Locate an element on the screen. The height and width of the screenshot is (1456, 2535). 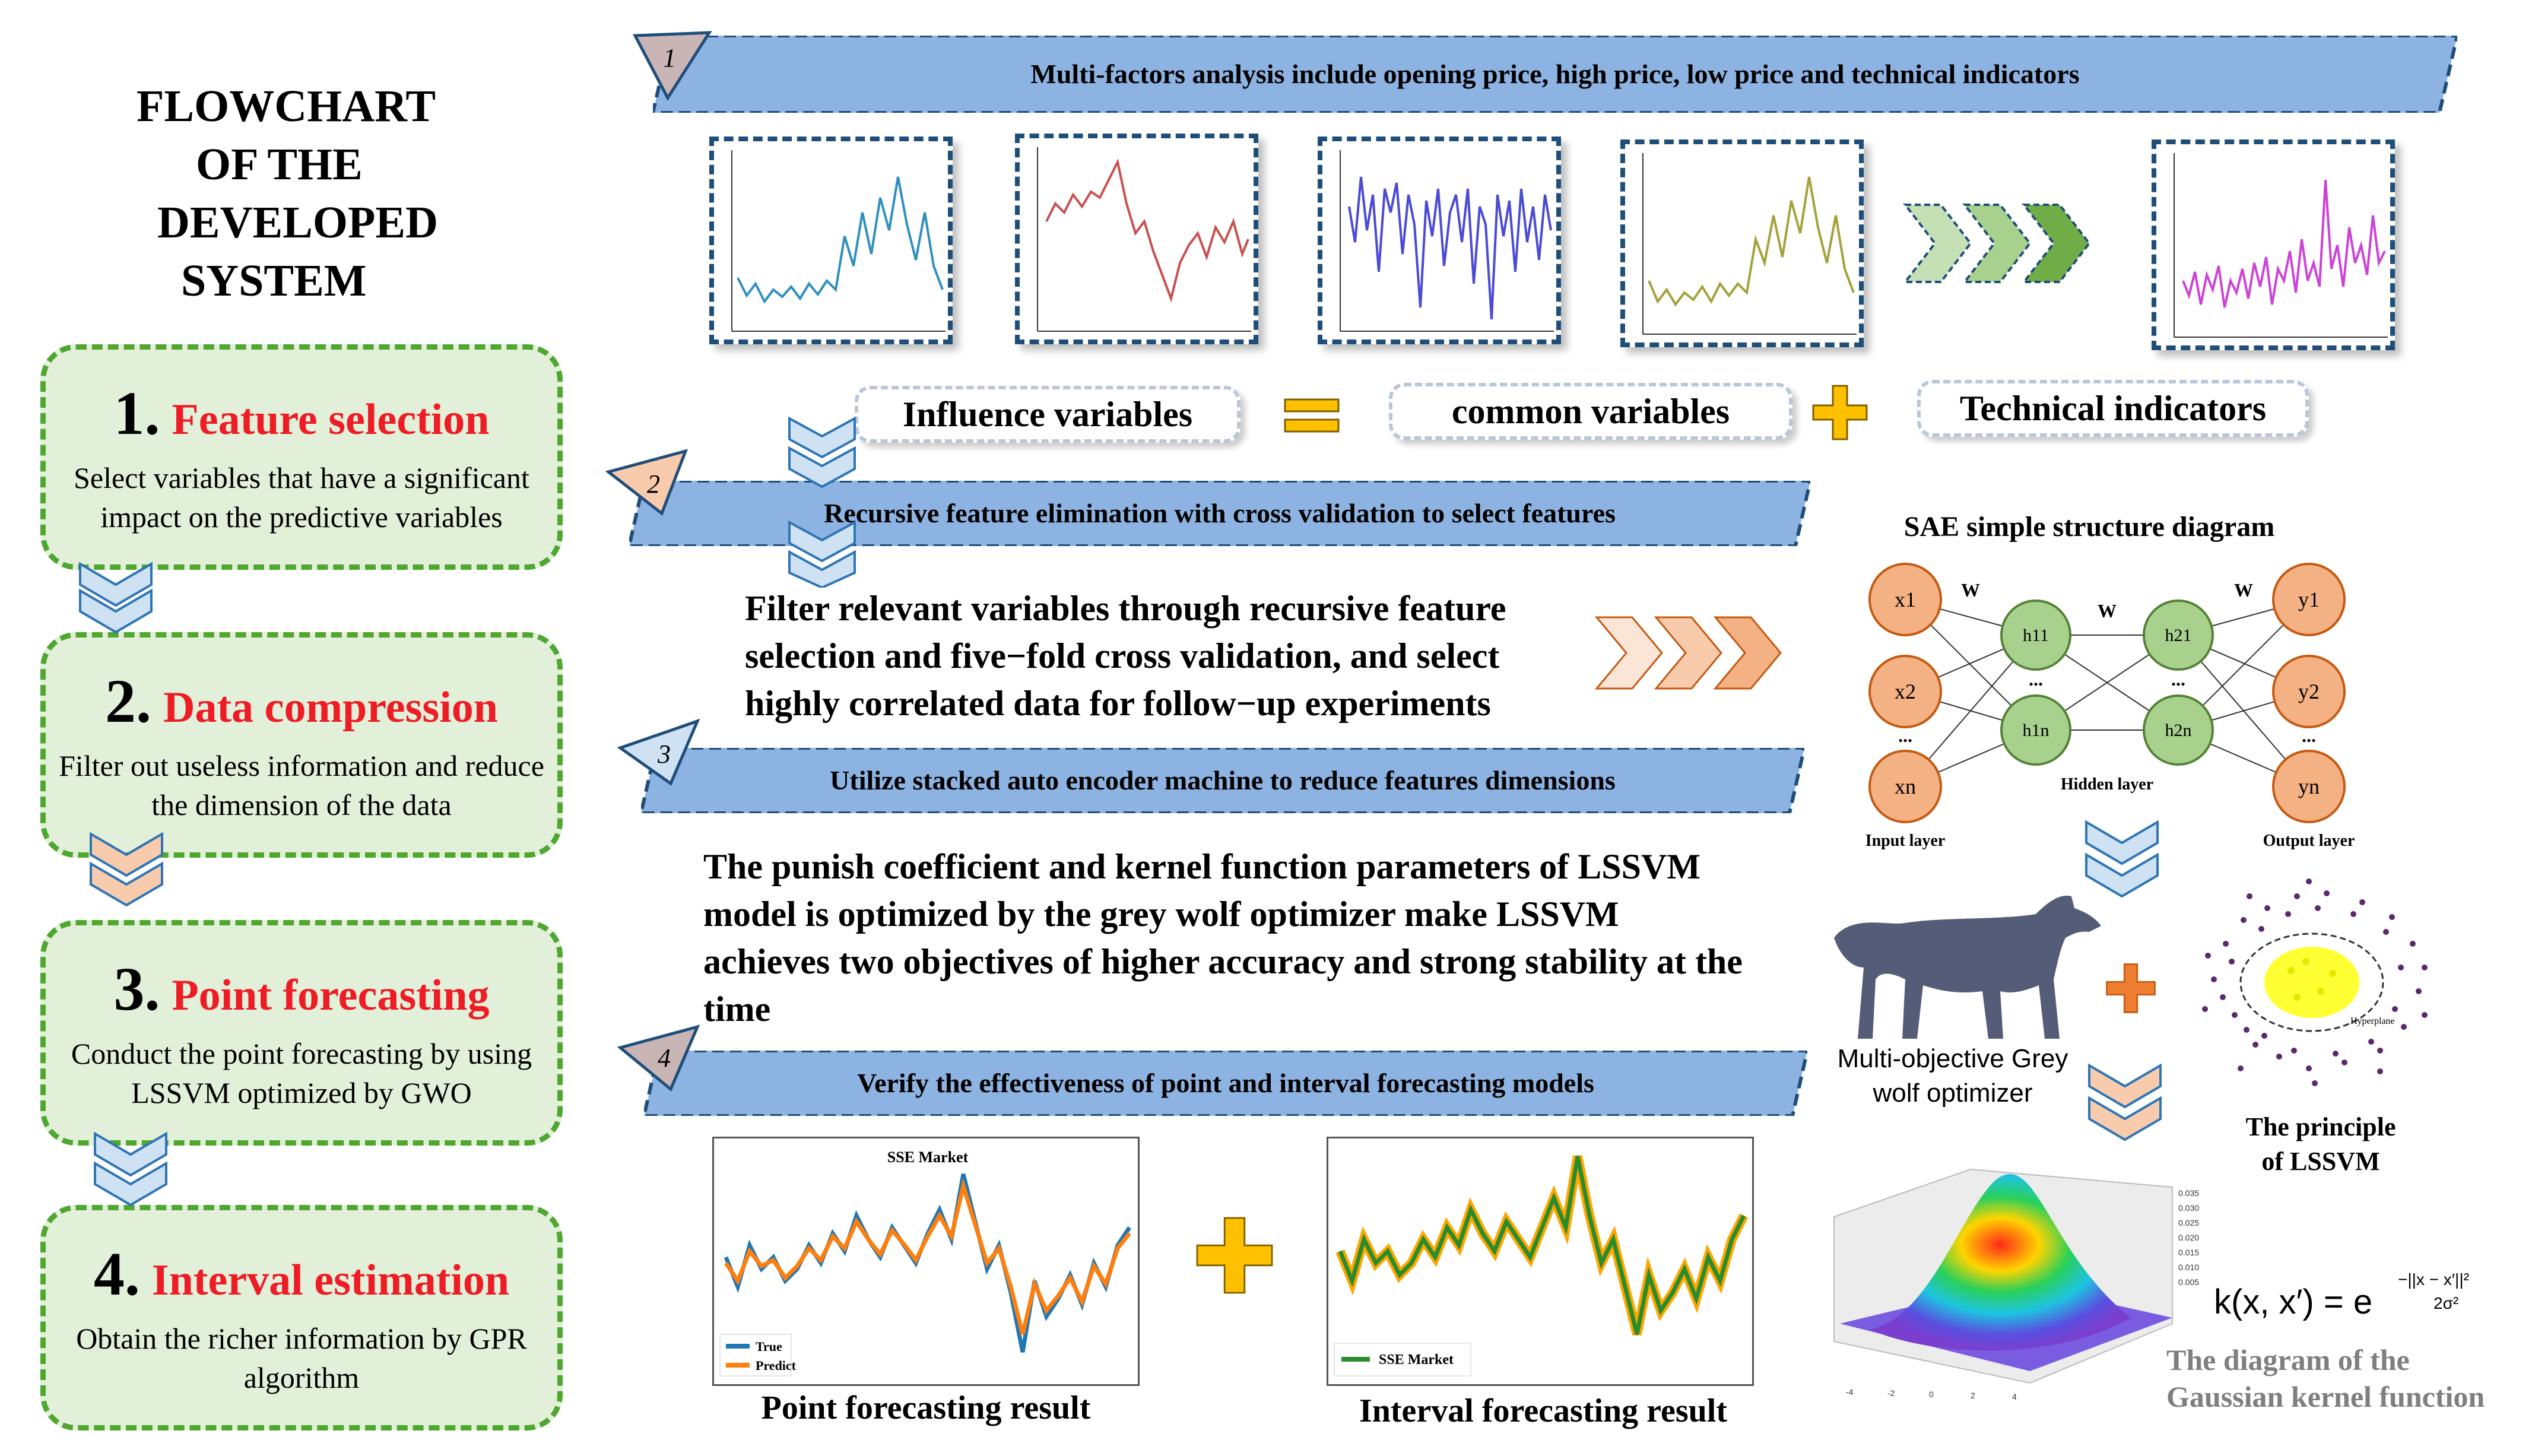
sae-node-label: h2n is located at coordinates (2178, 730).